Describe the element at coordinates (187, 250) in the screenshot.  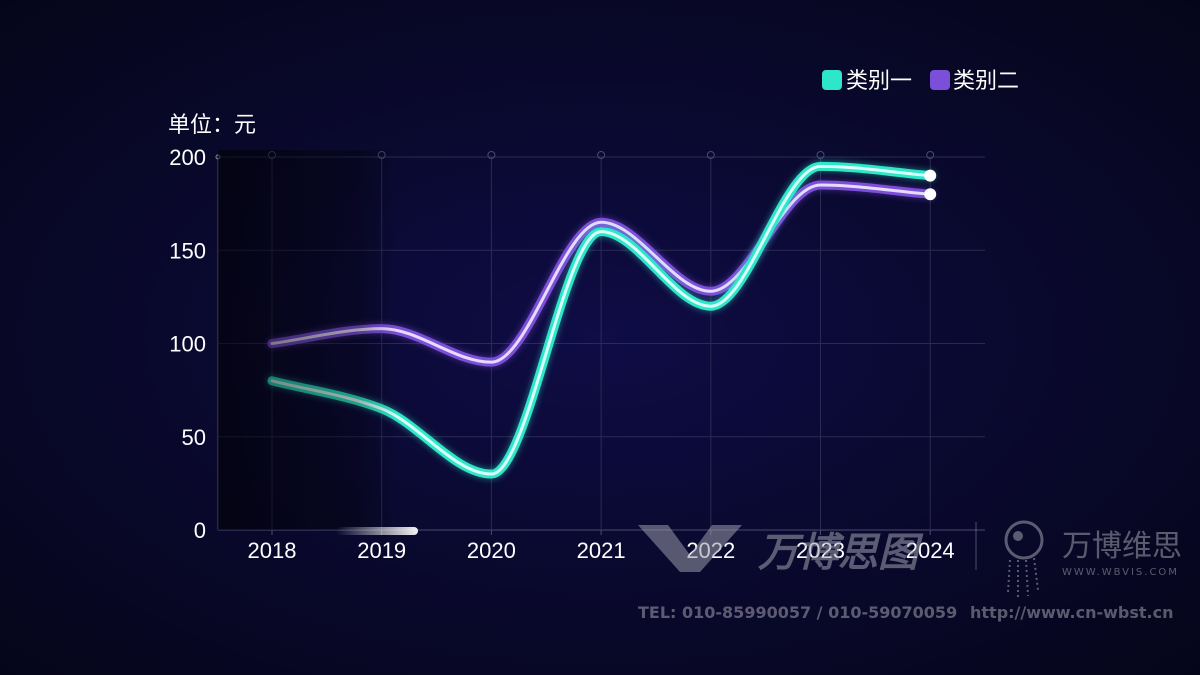
I see `y-tick-label: 150` at that location.